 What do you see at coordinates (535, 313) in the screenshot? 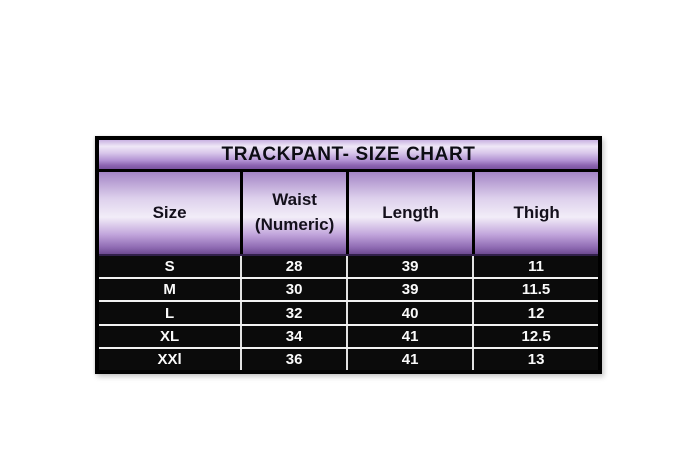
I see `cell-thigh: 12` at bounding box center [535, 313].